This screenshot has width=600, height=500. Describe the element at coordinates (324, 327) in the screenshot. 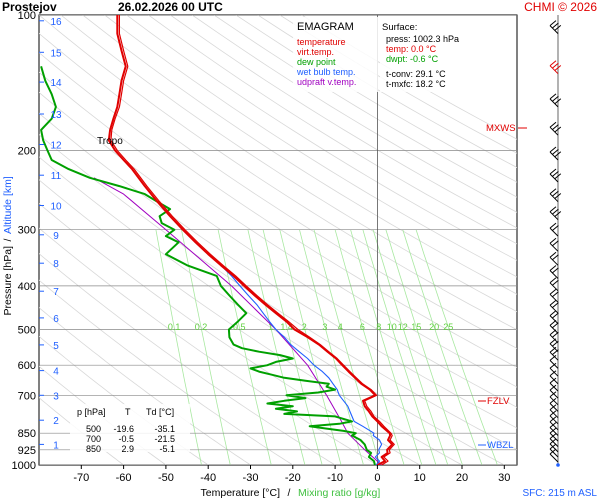

I see `mixing-ratio-label: 3` at that location.